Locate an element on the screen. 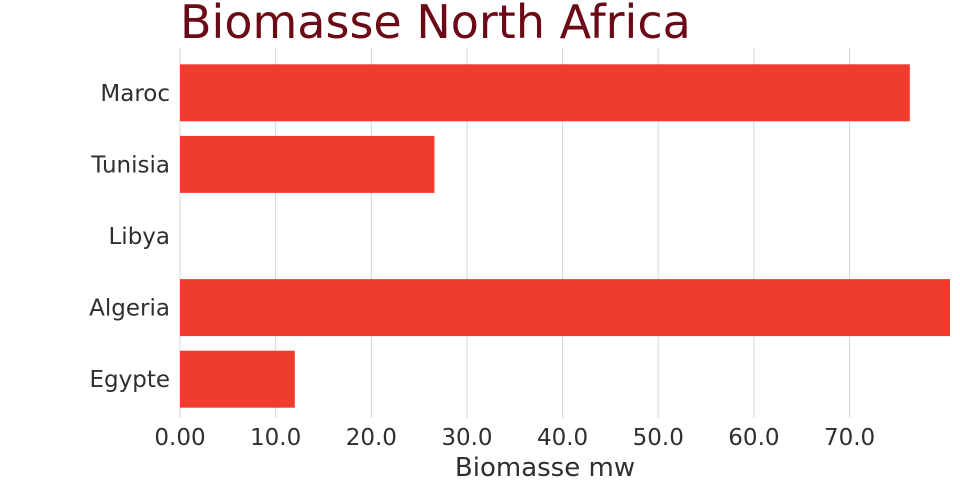  x-axis-label: Biomasse mw is located at coordinates (545, 468).